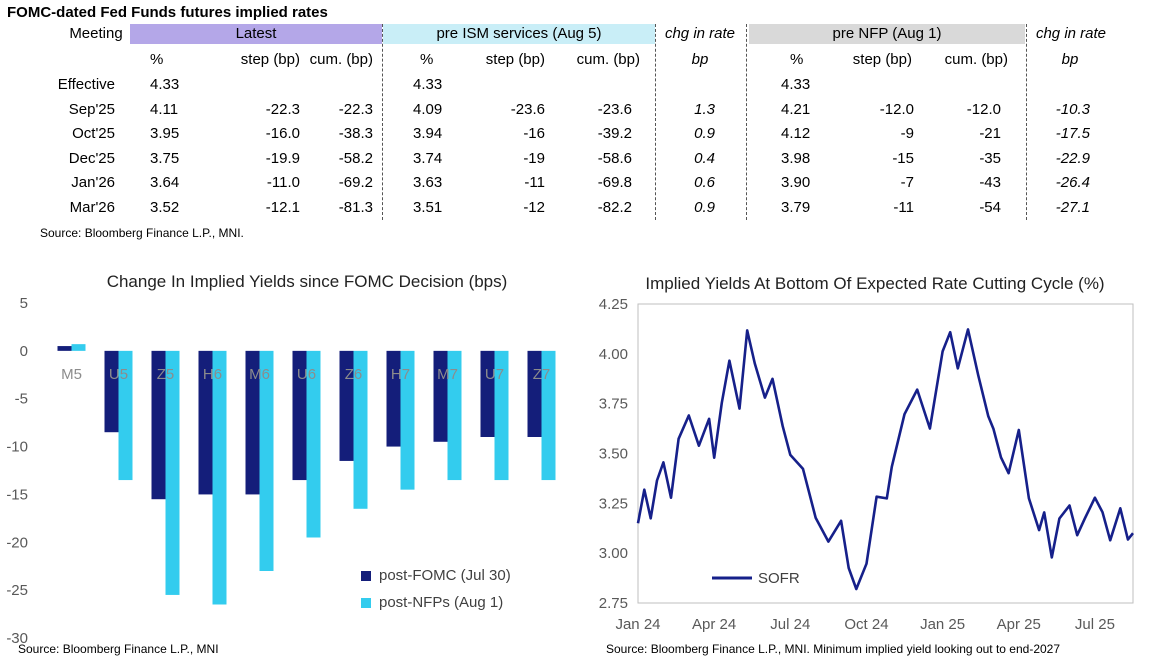  What do you see at coordinates (779, 578) in the screenshot?
I see `legend-label: SOFR` at bounding box center [779, 578].